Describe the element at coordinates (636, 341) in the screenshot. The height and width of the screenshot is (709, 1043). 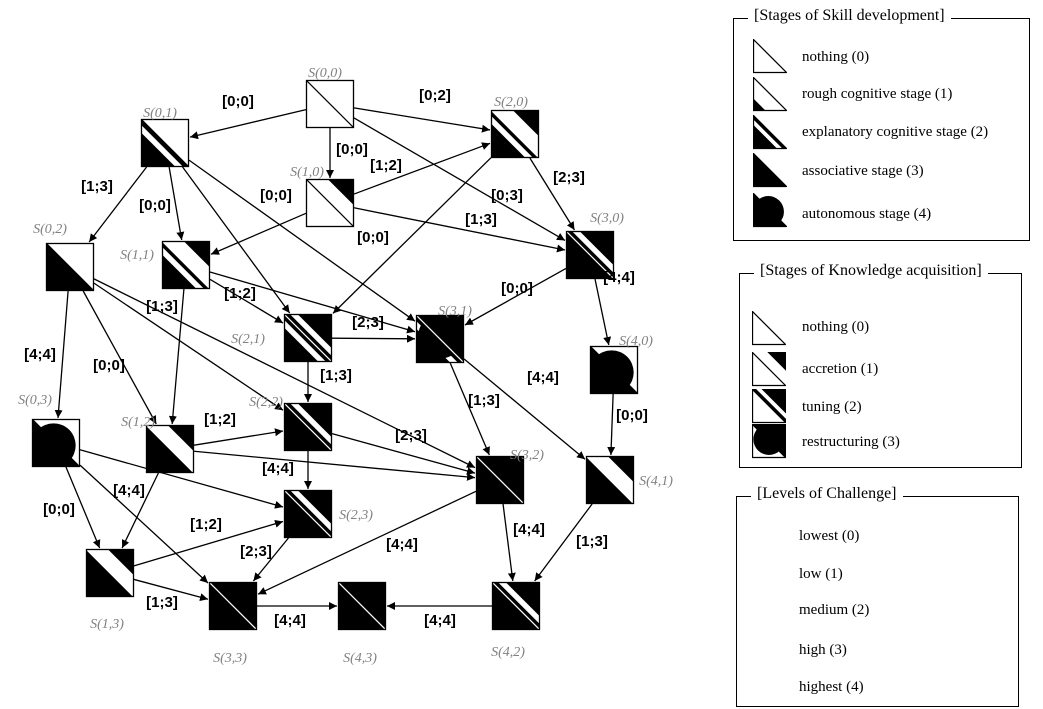
I see `state-label: S(4,0)` at that location.